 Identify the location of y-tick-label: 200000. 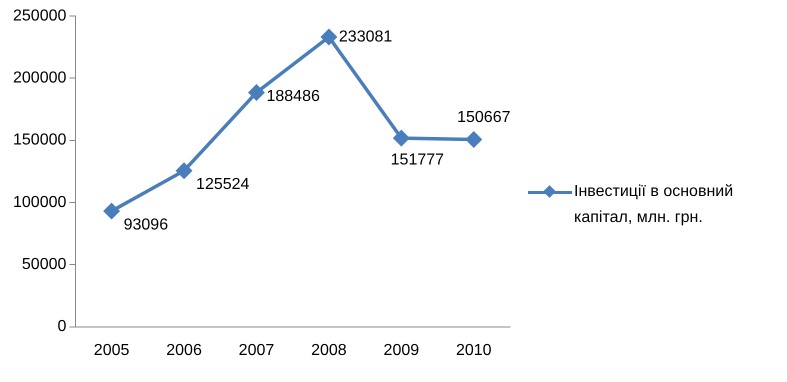
(39, 78).